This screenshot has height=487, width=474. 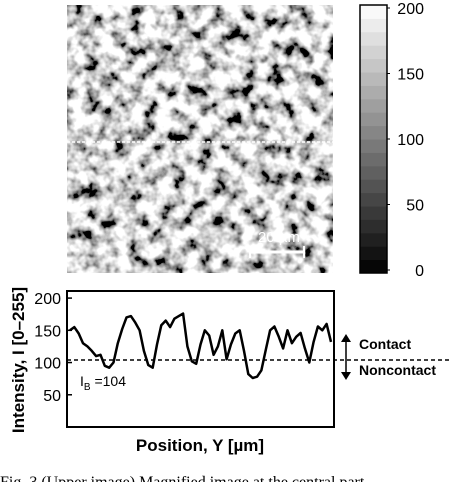 I want to click on colorbar-tick-label: 100, so click(x=410, y=140).